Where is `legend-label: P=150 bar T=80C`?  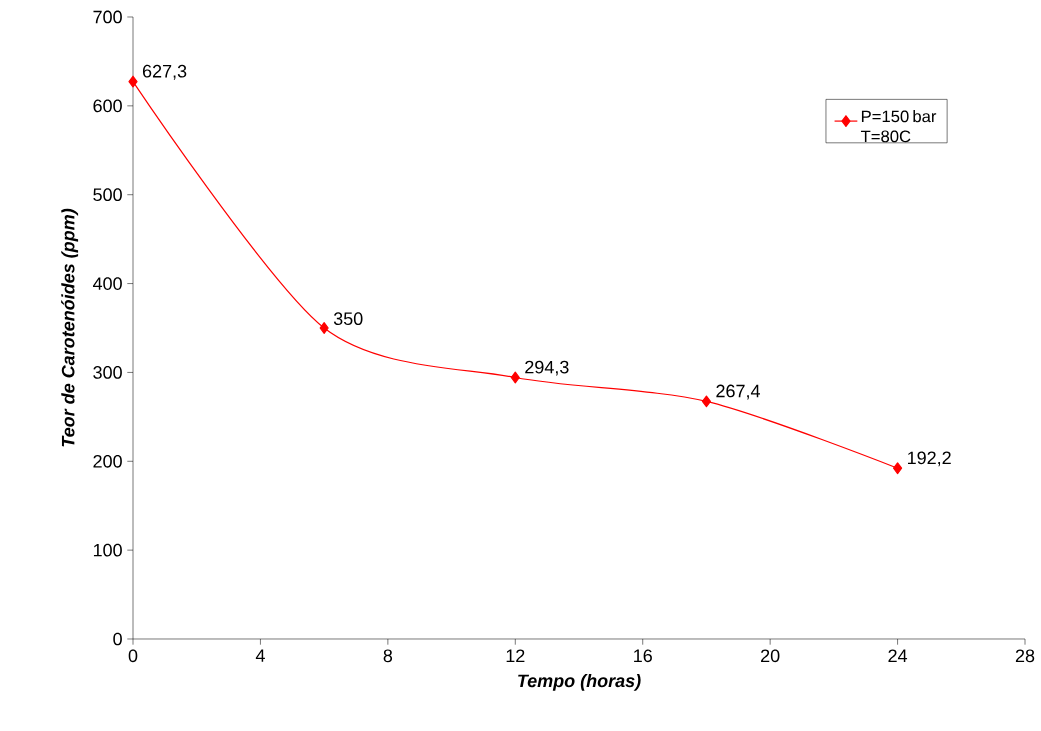
legend-label: P=150 bar T=80C is located at coordinates (898, 126).